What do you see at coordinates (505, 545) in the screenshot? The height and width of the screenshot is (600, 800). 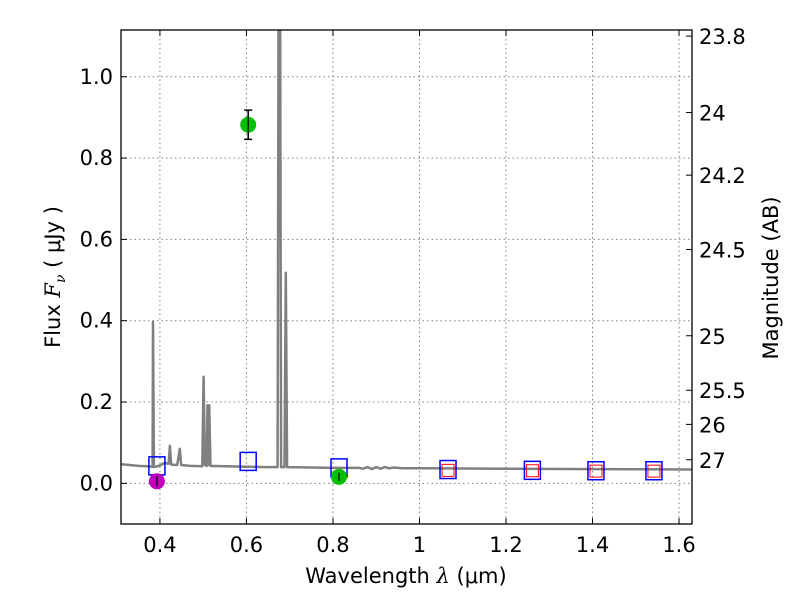 I see `x-tick-label: 1.2` at bounding box center [505, 545].